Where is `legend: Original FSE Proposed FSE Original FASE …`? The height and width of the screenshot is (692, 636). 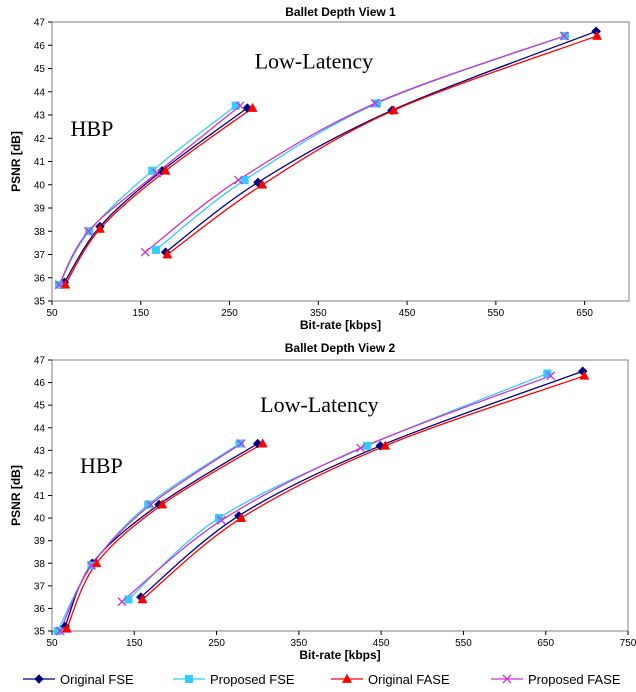
legend: Original FSE Proposed FSE Original FASE … is located at coordinates (318, 679).